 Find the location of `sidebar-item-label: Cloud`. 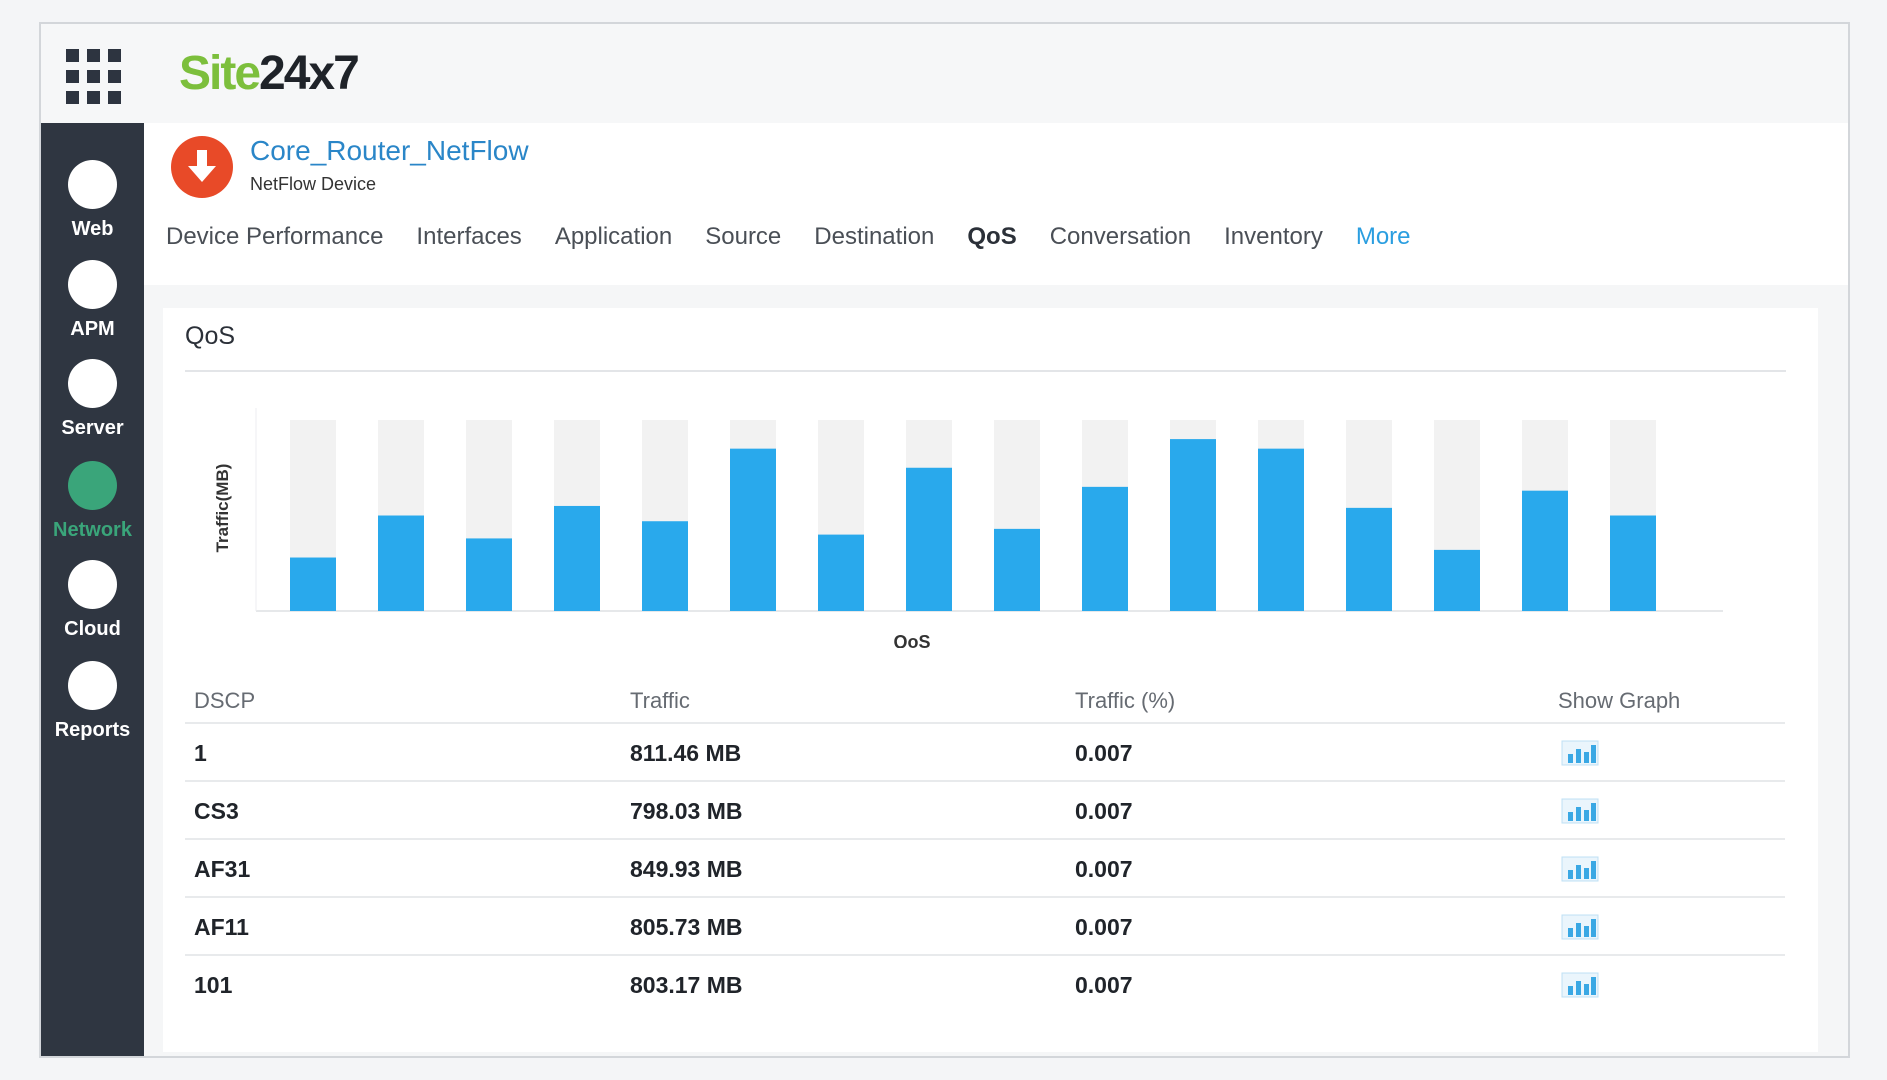

sidebar-item-label: Cloud is located at coordinates (92, 629).